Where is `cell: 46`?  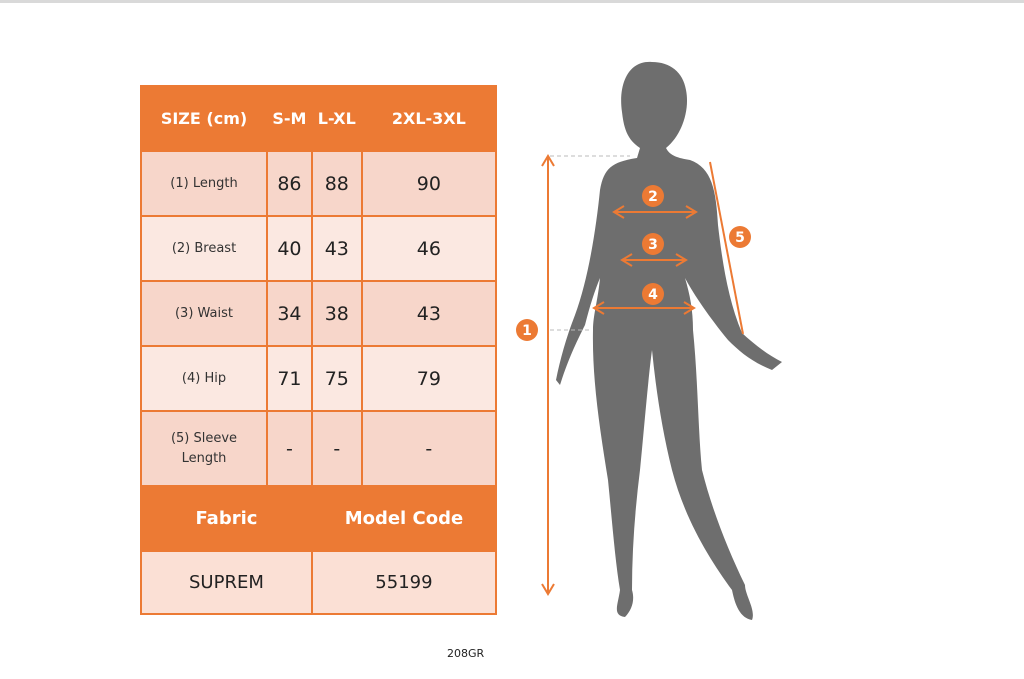 cell: 46 is located at coordinates (429, 248).